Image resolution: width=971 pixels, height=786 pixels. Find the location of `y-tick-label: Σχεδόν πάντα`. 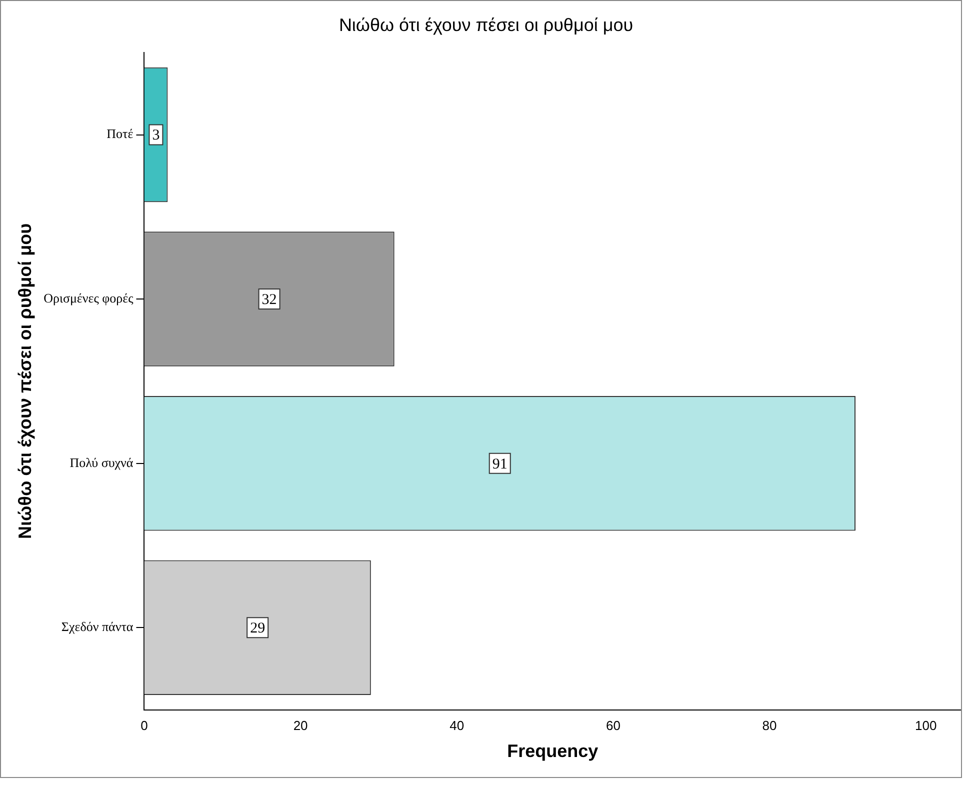

y-tick-label: Σχεδόν πάντα is located at coordinates (97, 626).